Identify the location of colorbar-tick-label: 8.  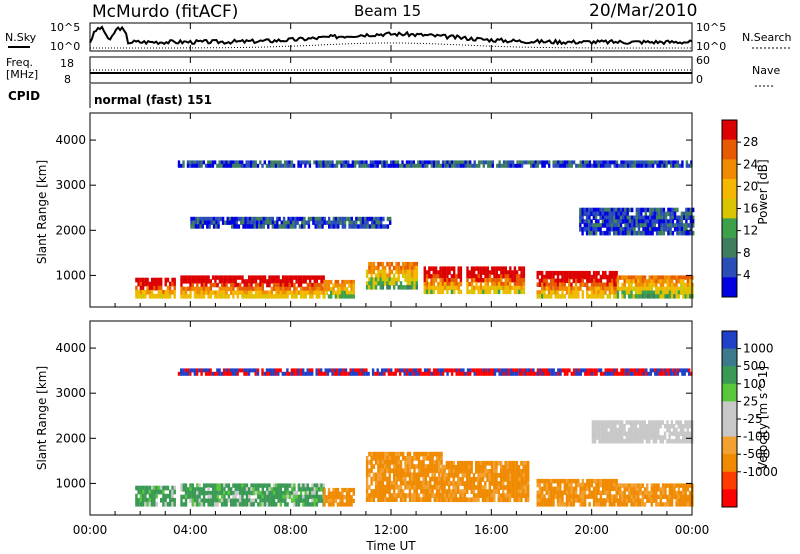
(747, 253).